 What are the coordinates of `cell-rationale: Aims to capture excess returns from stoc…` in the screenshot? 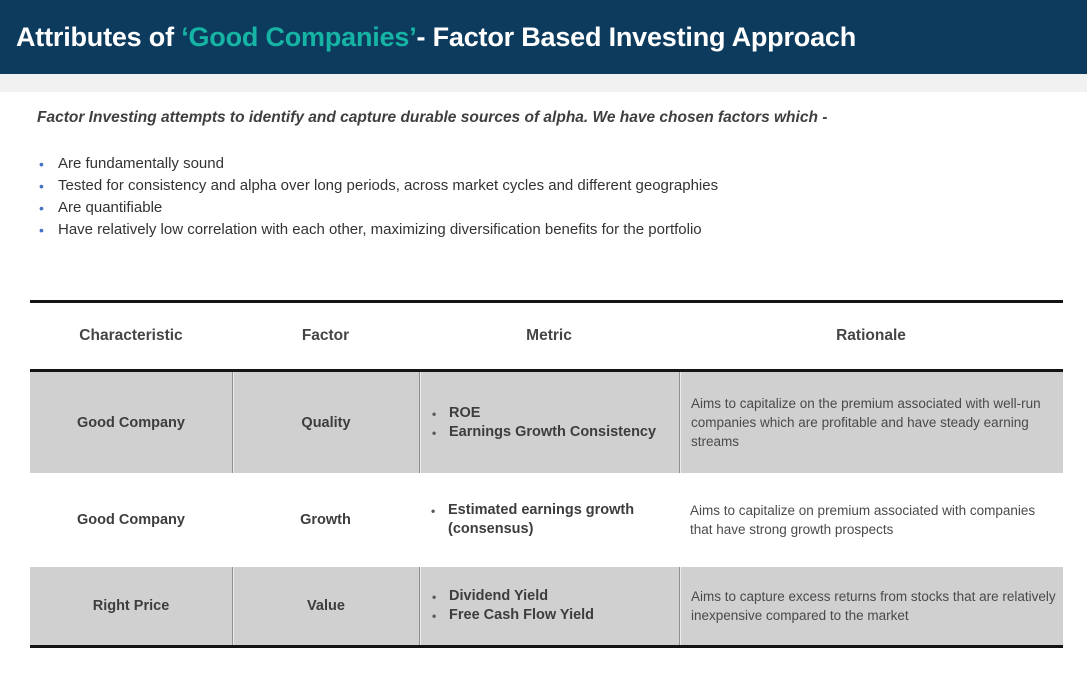 It's located at (871, 606).